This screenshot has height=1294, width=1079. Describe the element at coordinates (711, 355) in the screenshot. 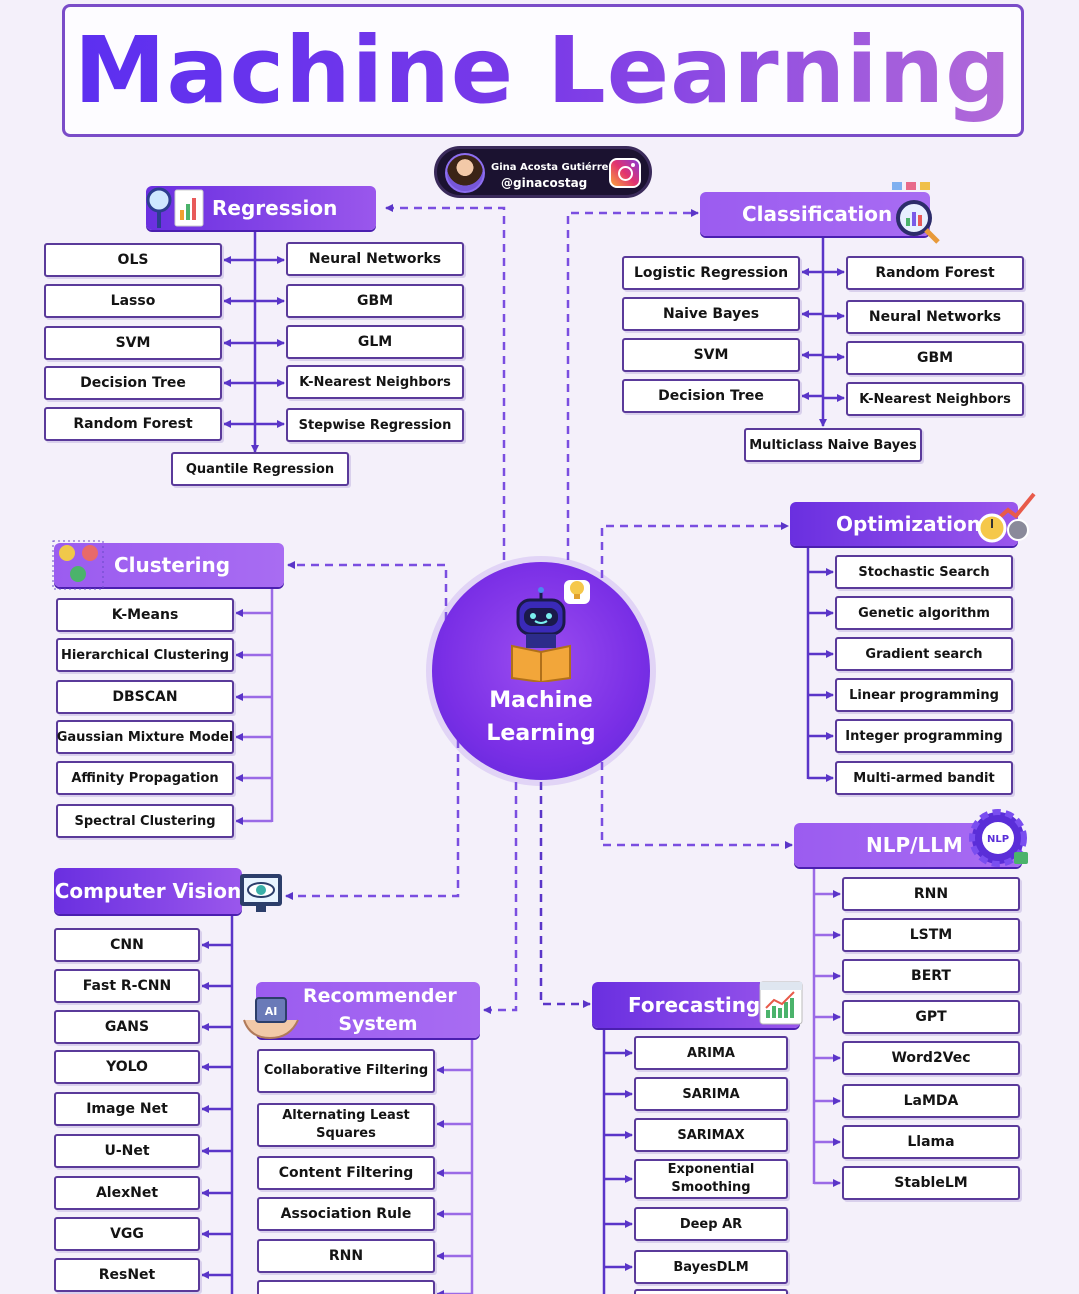

I see `classification-item: SVM` at that location.